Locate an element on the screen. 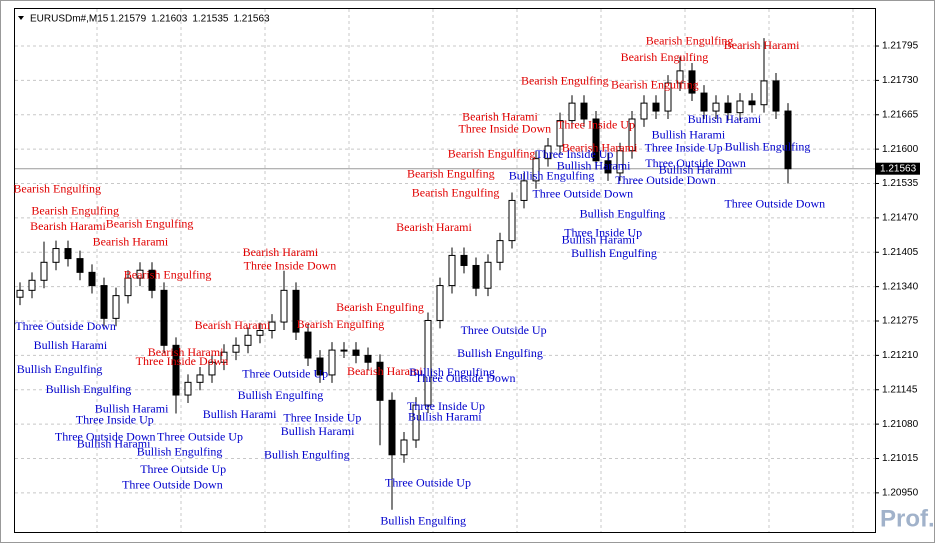 This screenshot has width=935, height=543. y-tick-label: 1.21405 is located at coordinates (900, 252).